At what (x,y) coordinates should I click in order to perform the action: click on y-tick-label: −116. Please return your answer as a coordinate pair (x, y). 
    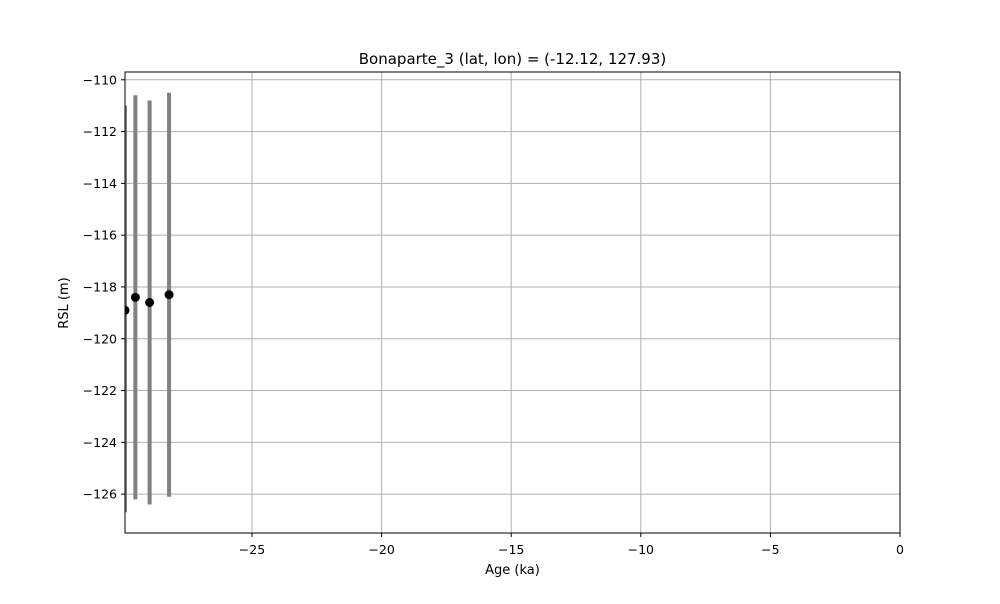
    Looking at the image, I should click on (100, 235).